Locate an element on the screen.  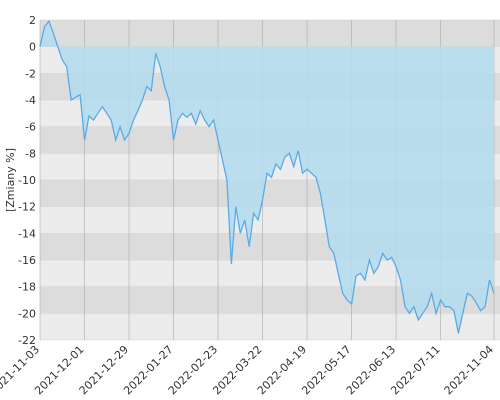
y-tick-label: 0 is located at coordinates (32, 47).